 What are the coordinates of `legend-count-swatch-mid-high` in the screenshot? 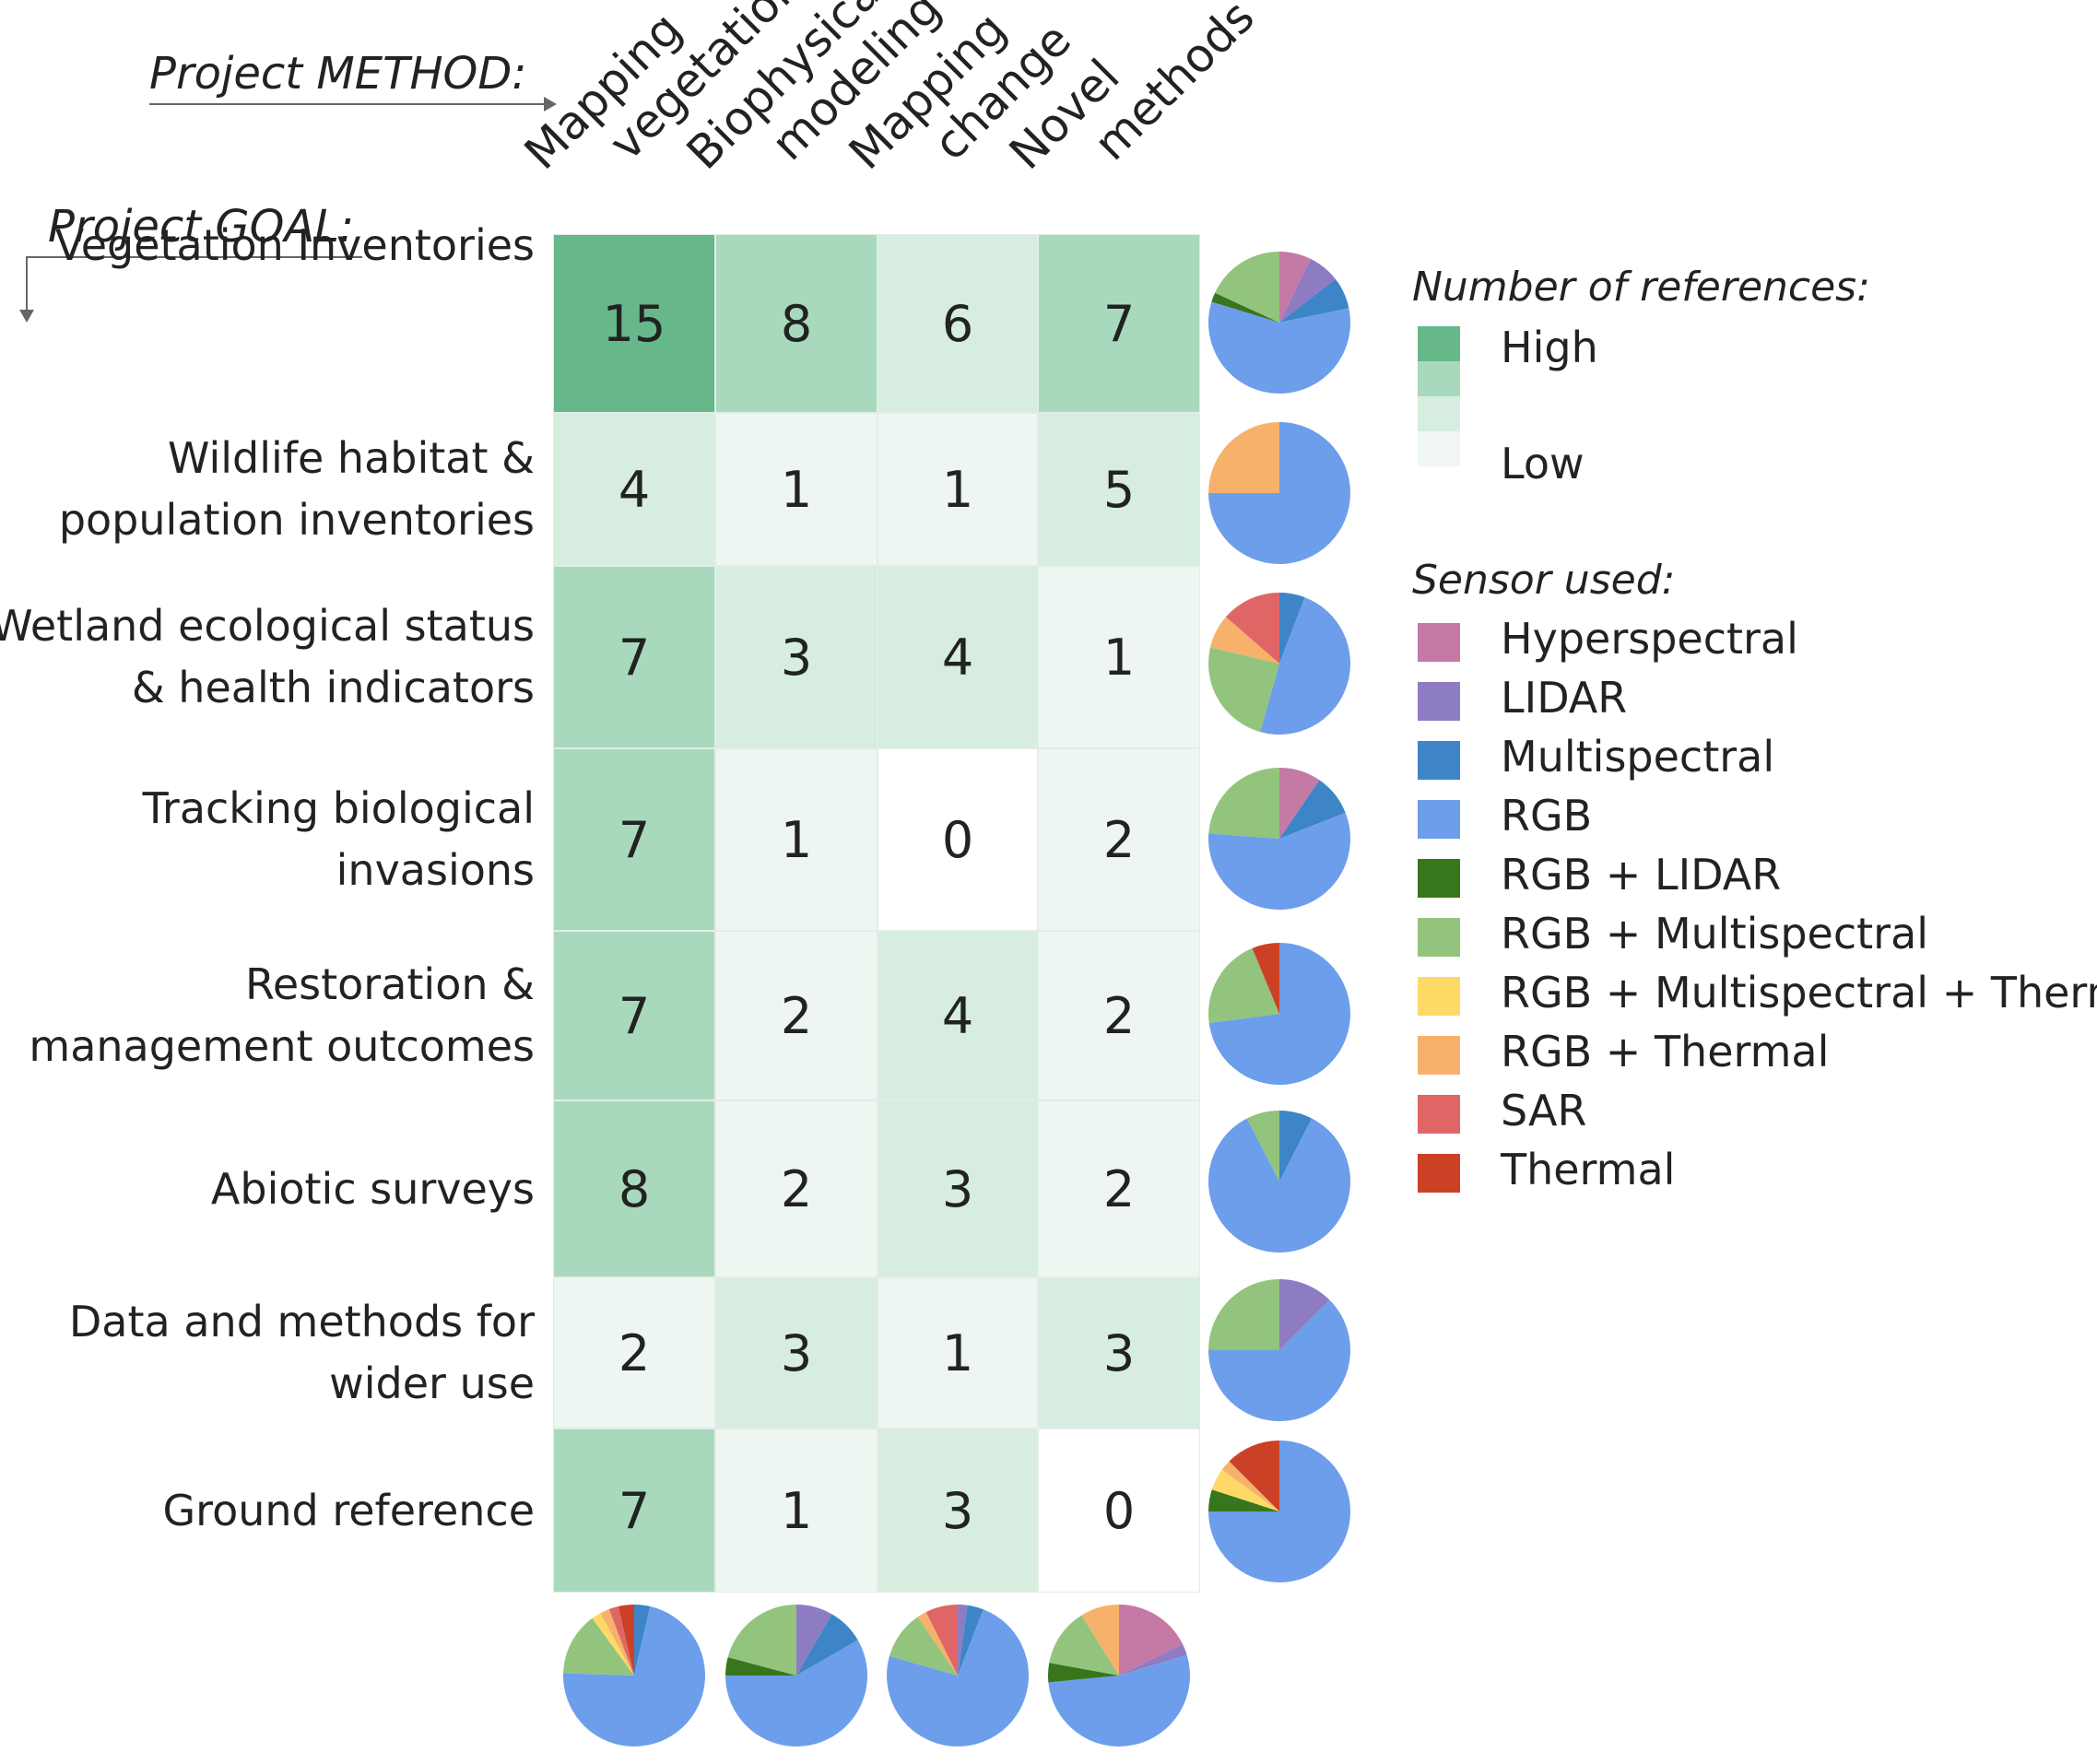 It's located at (1439, 378).